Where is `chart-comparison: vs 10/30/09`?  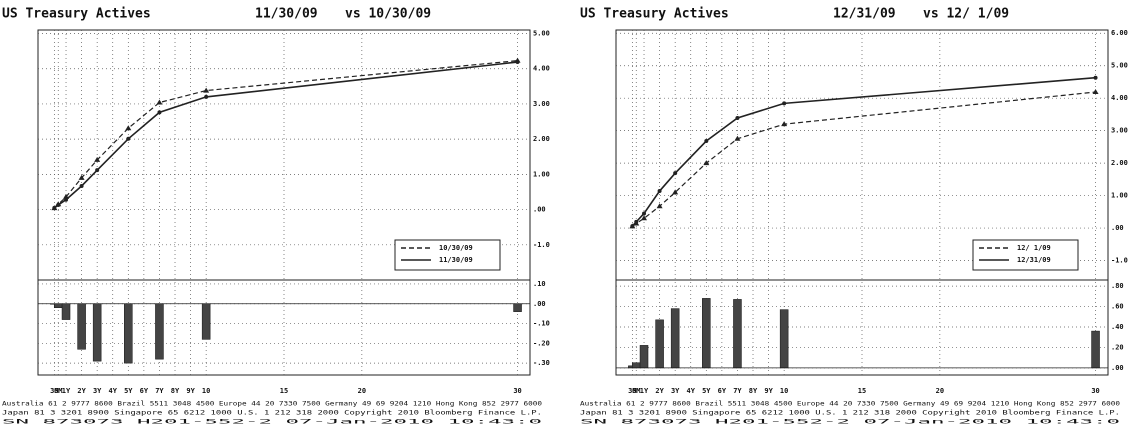
chart-comparison: vs 10/30/09 is located at coordinates (388, 14).